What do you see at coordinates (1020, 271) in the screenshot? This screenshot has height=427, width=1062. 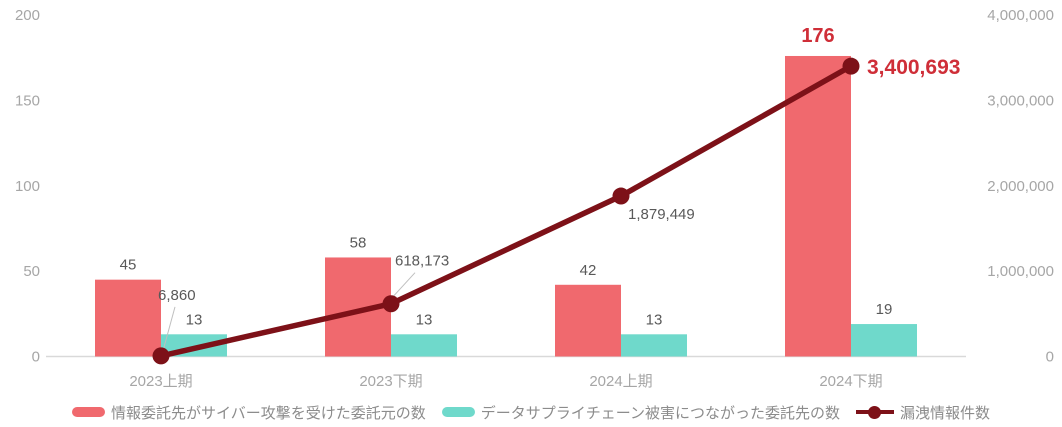 I see `right-axis-tick: 1,000,000` at bounding box center [1020, 271].